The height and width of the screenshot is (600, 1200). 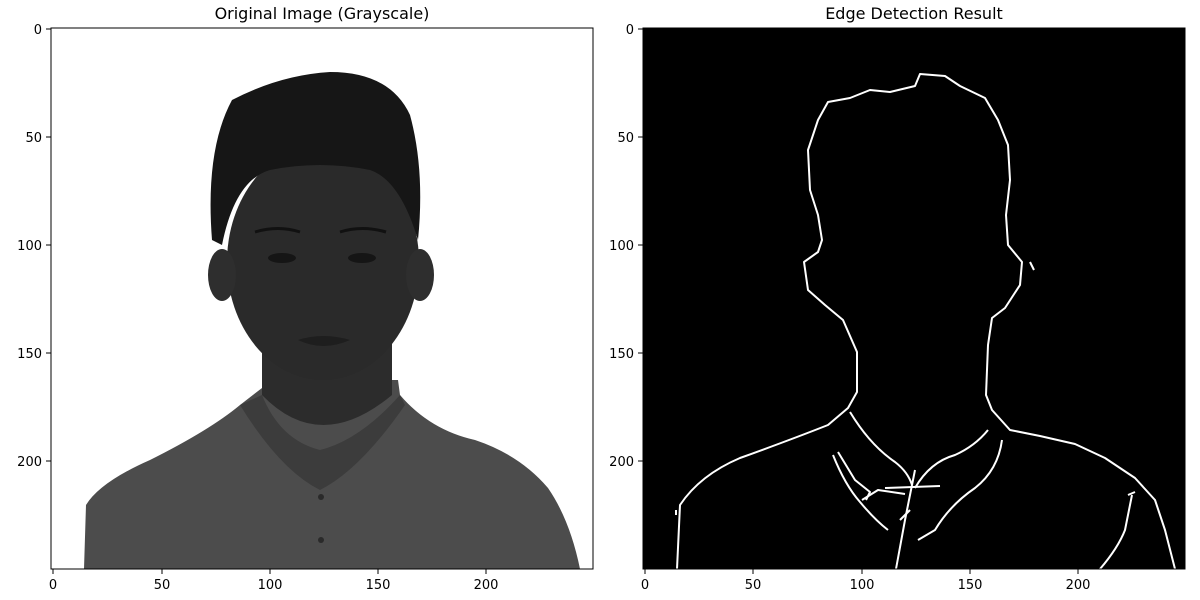 What do you see at coordinates (322, 13) in the screenshot?
I see `panel-title: Original Image (Grayscale)` at bounding box center [322, 13].